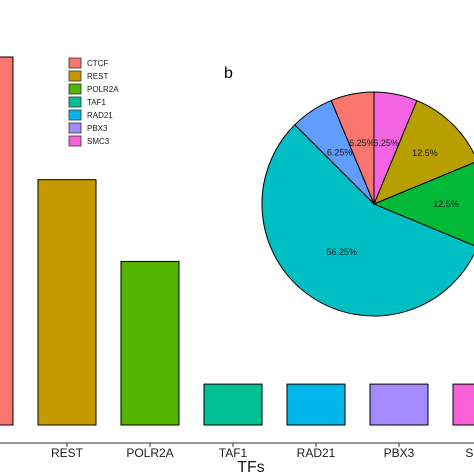 The height and width of the screenshot is (474, 474). Describe the element at coordinates (75, 115) in the screenshot. I see `legend-key-rad21` at that location.